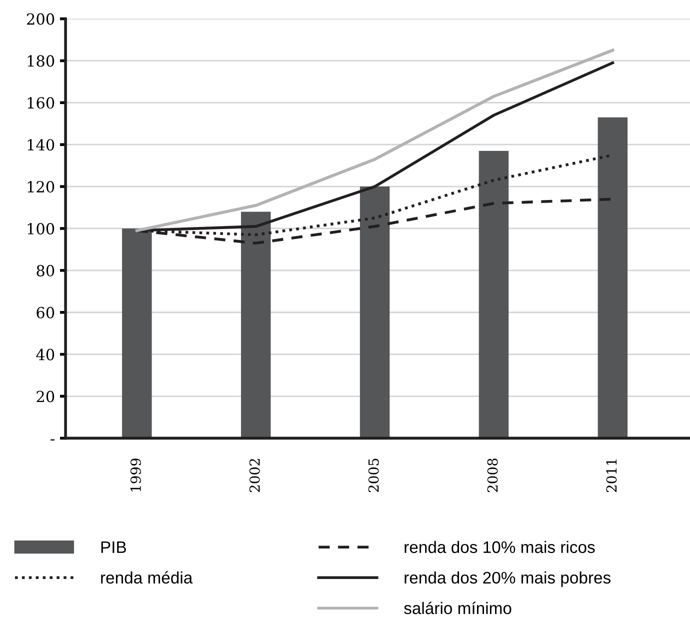 The image size is (690, 626). Describe the element at coordinates (41, 187) in the screenshot. I see `y-tick-label: 120` at that location.